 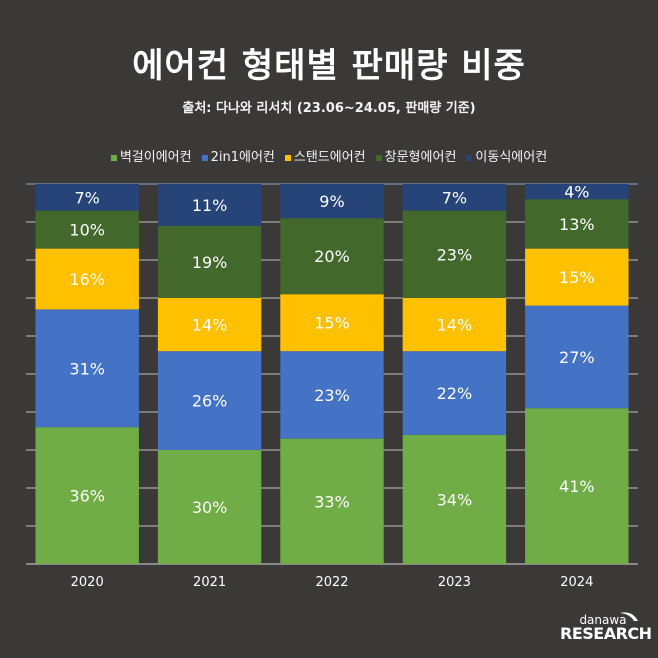 What do you see at coordinates (204, 158) in the screenshot?
I see `legend-swatch-2in1` at bounding box center [204, 158].